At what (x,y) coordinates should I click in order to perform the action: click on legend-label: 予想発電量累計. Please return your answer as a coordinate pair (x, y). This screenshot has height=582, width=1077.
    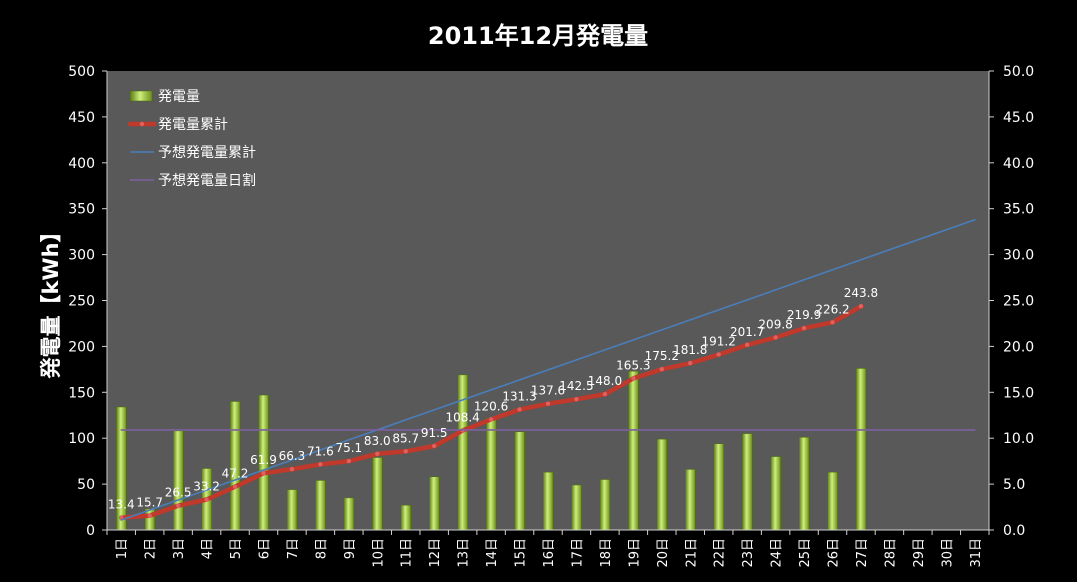
    Looking at the image, I should click on (207, 153).